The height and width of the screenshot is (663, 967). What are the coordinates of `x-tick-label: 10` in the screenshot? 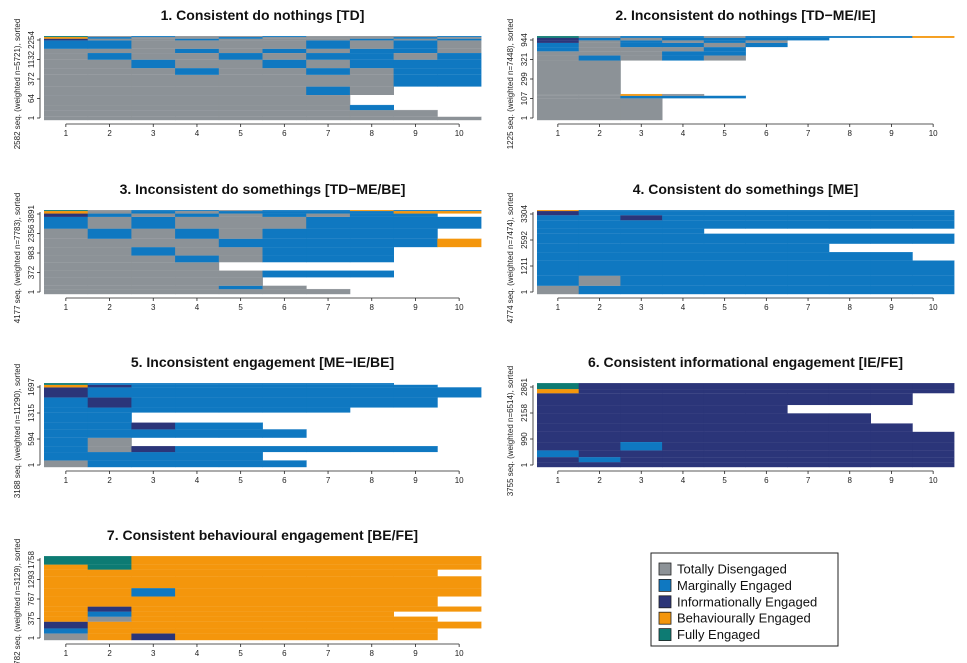 It's located at (459, 307).